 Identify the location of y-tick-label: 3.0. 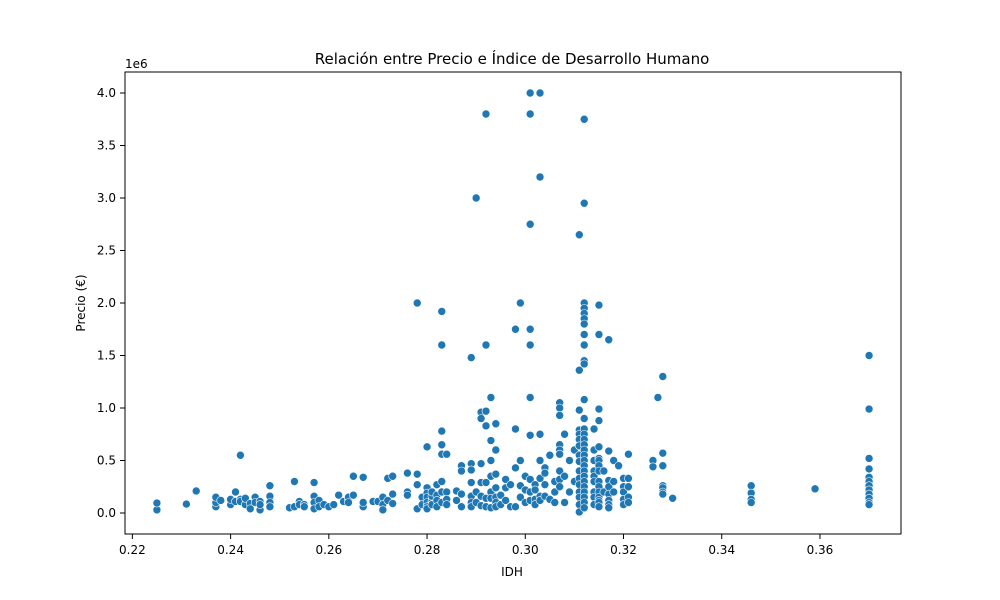
(106, 198).